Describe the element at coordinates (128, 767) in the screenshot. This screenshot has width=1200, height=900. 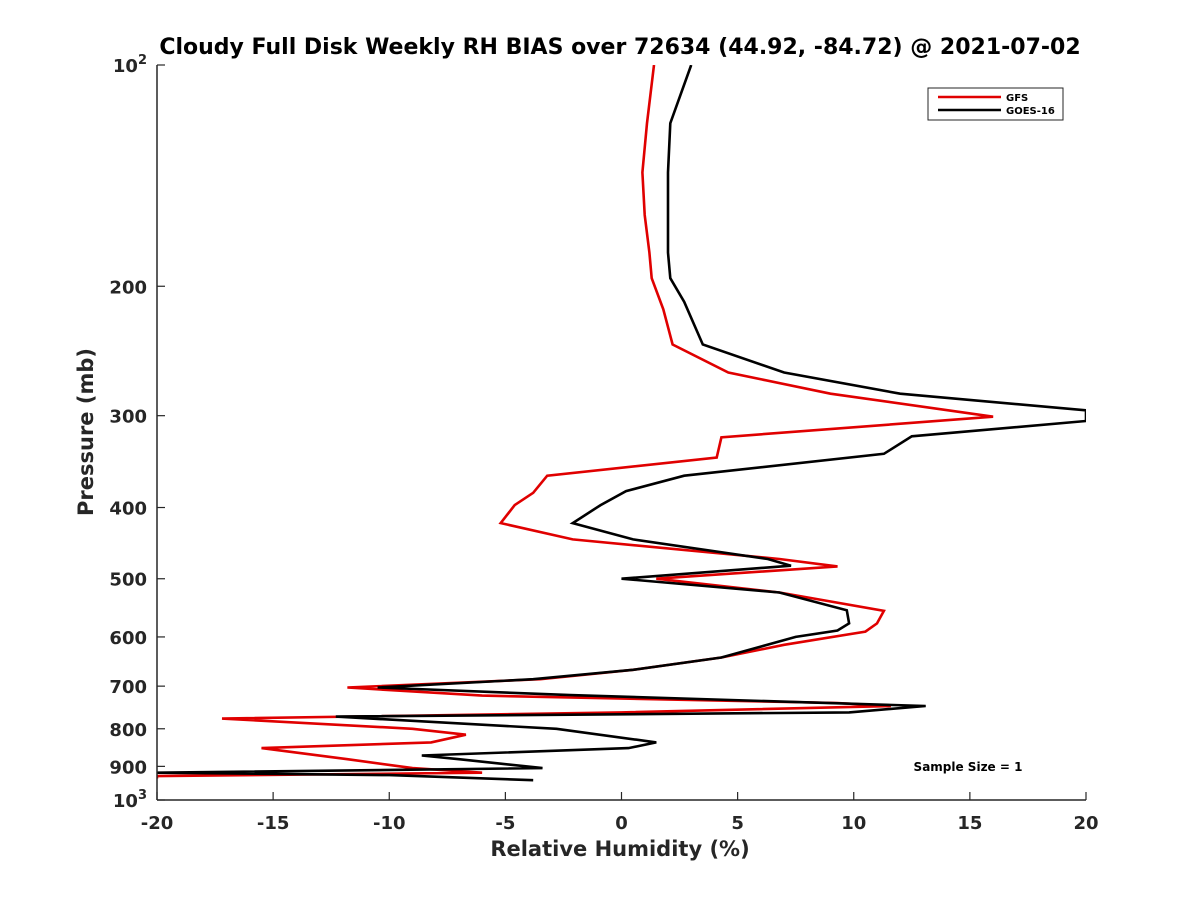
I see `y-tick-label: 900` at that location.